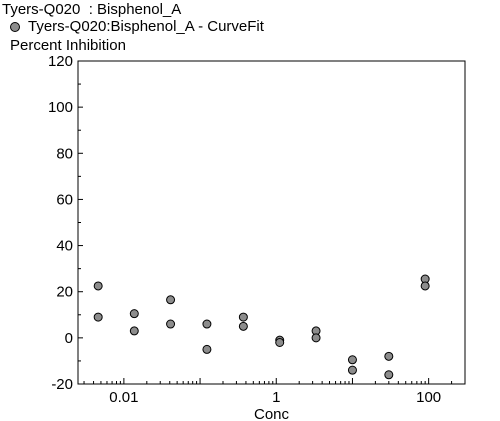 The height and width of the screenshot is (421, 500). I want to click on legend-marker-icon, so click(15, 26).